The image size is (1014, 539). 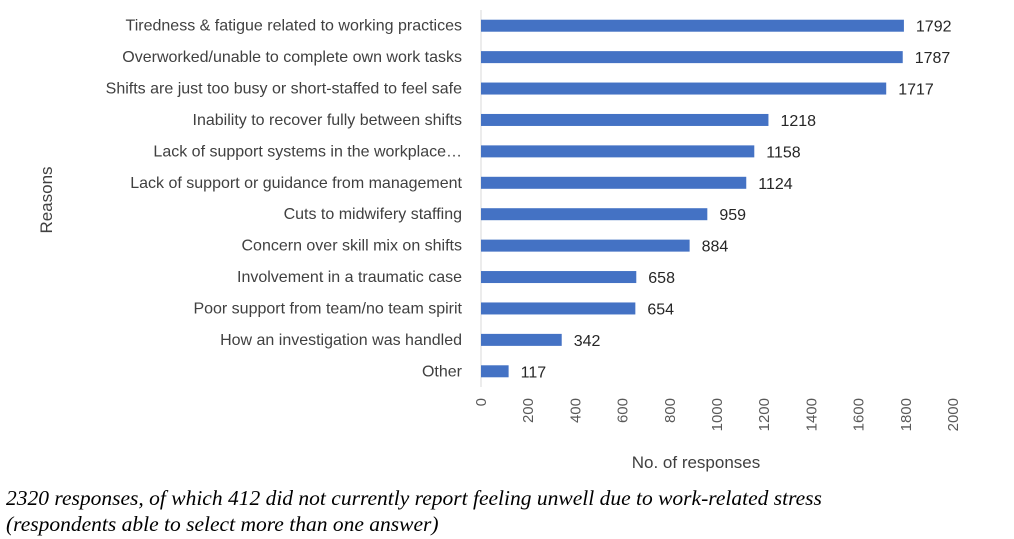 I want to click on x-tick-label: 800, so click(x=670, y=410).